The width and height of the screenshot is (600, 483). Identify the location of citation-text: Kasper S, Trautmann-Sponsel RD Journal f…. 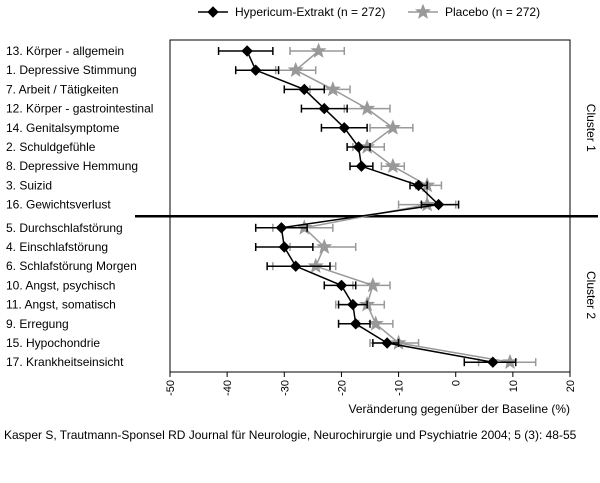
(290, 435).